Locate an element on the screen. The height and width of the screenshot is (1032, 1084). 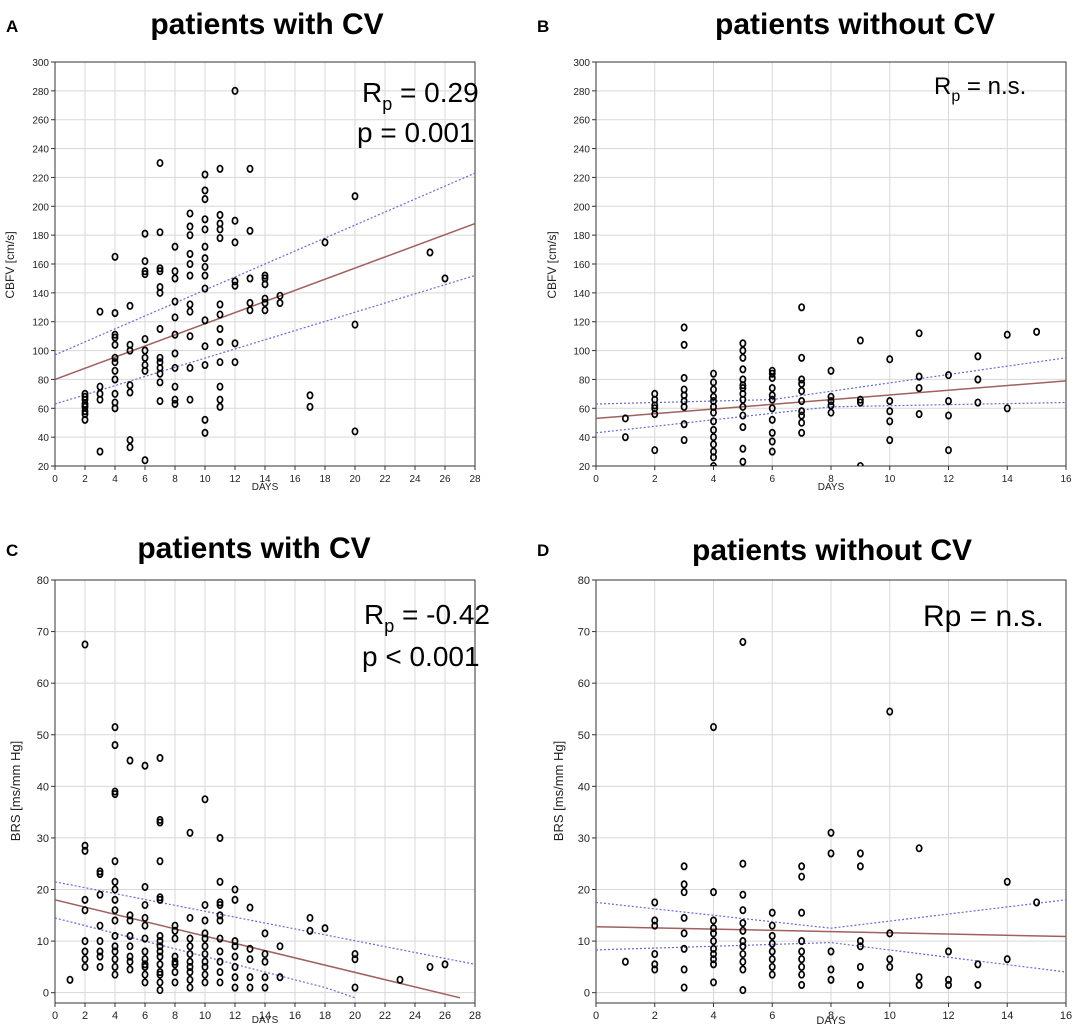
y-tick-label: 70 is located at coordinates (43, 633).